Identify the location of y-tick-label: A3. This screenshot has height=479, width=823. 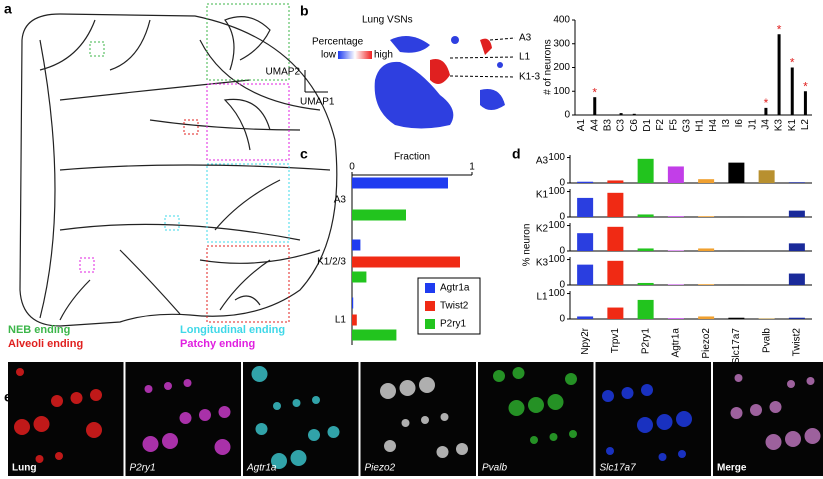
(340, 200).